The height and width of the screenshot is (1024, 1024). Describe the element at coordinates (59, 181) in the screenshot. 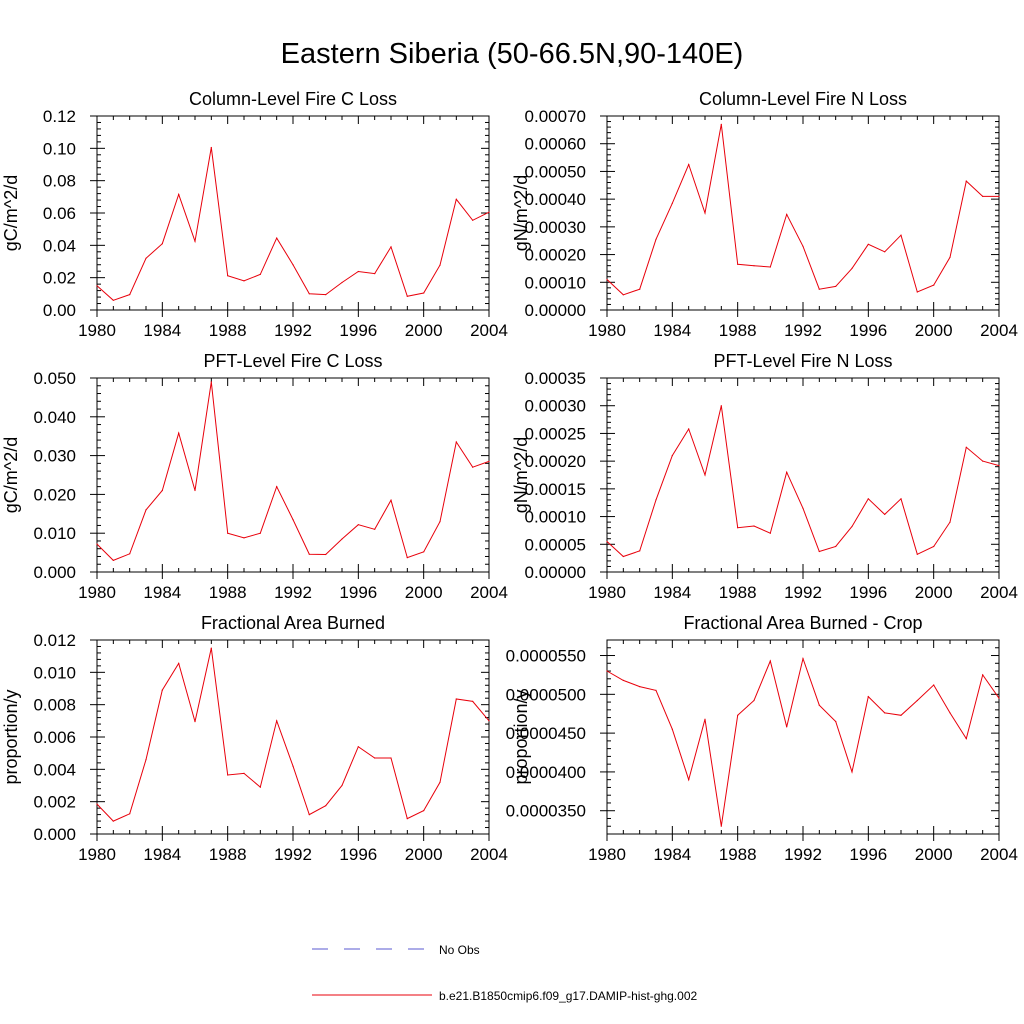

I see `y-tick-label: 0.08` at that location.